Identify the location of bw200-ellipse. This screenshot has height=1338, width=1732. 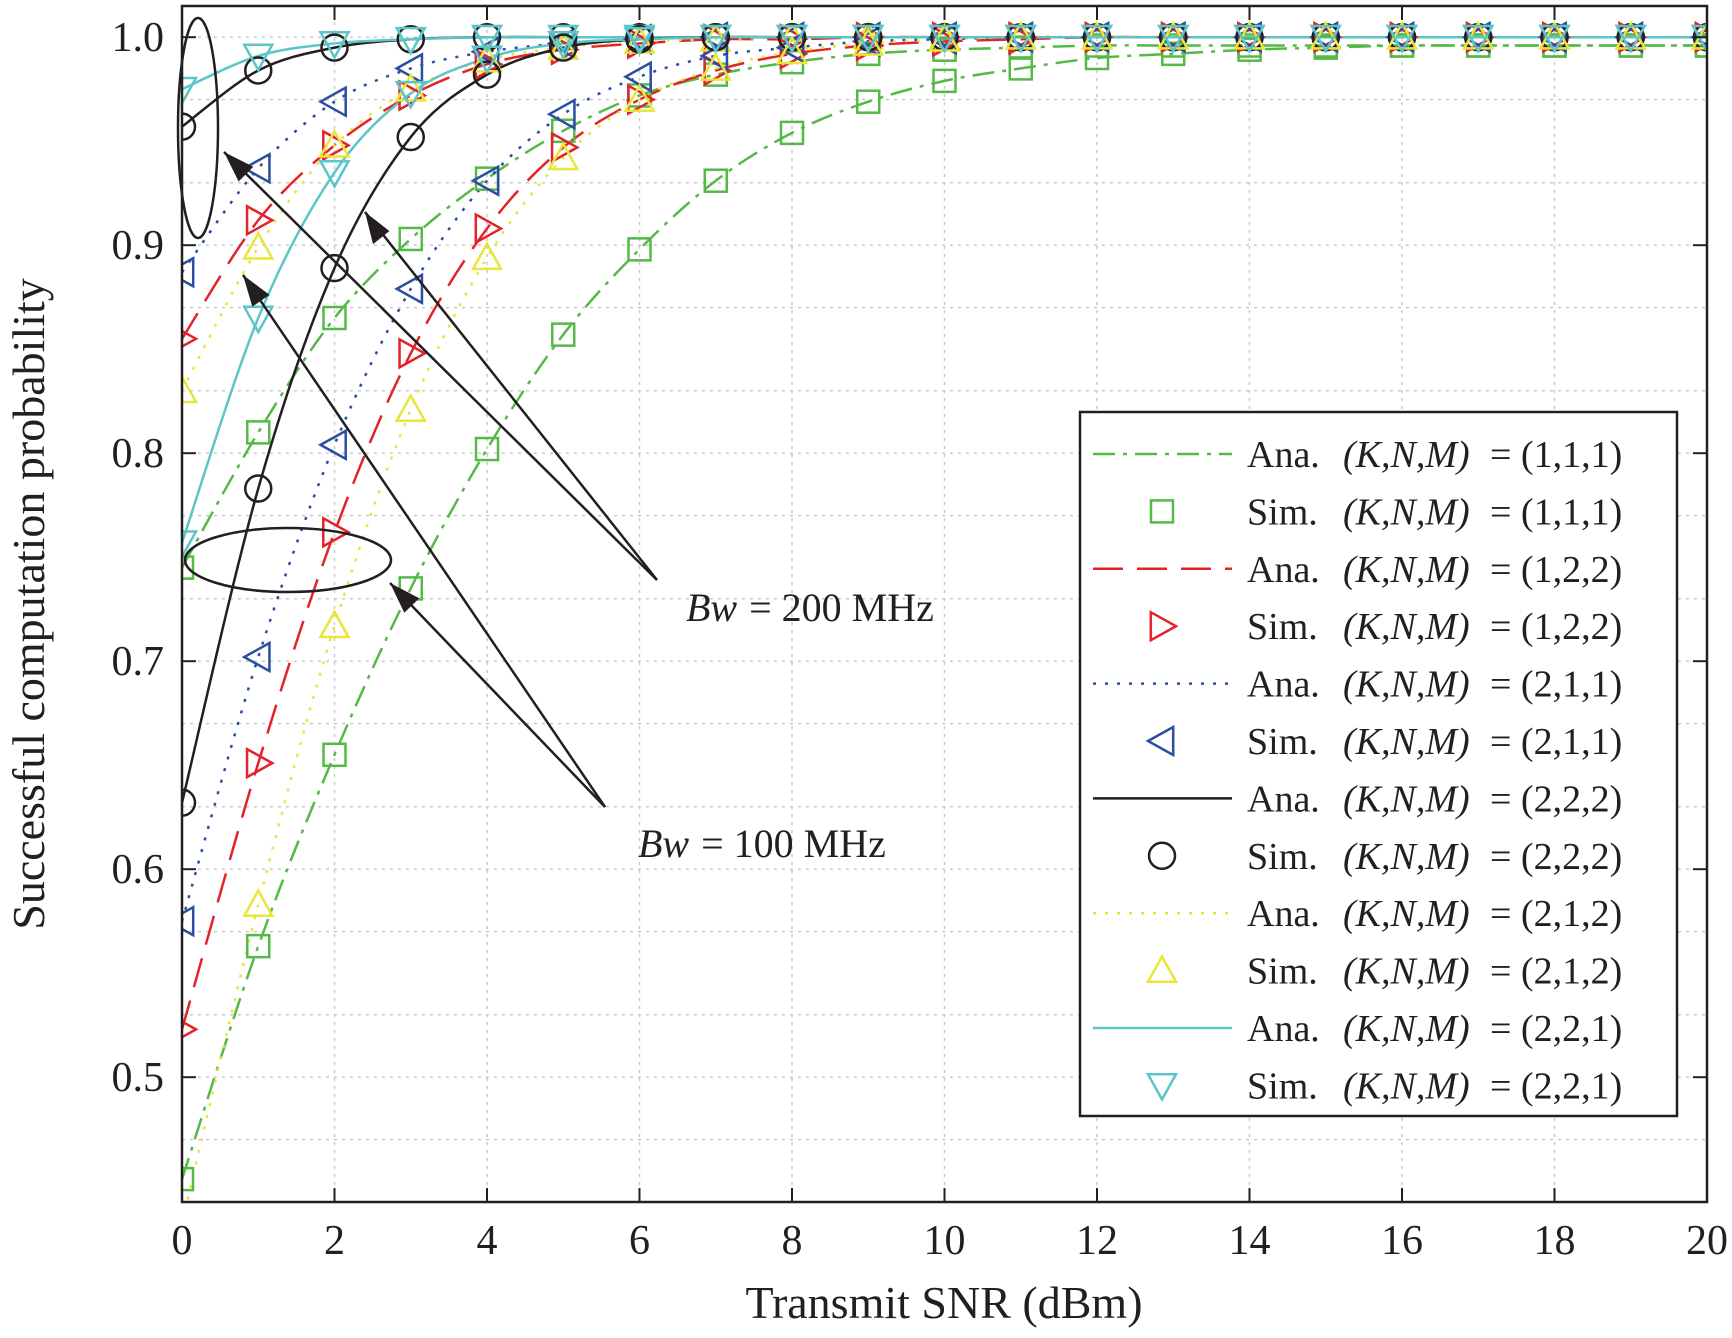
(198, 128).